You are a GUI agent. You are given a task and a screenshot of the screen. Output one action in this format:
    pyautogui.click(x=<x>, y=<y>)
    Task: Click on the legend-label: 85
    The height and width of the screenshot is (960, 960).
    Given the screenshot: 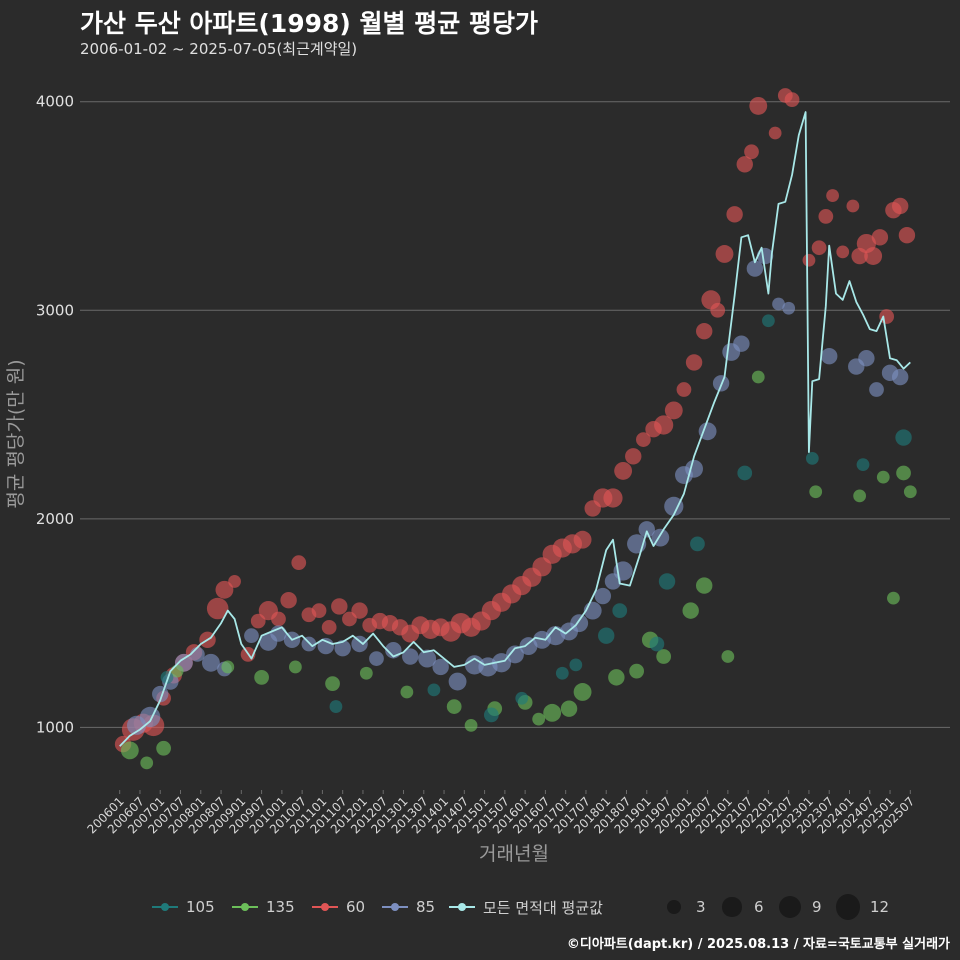 What is the action you would take?
    pyautogui.click(x=426, y=907)
    